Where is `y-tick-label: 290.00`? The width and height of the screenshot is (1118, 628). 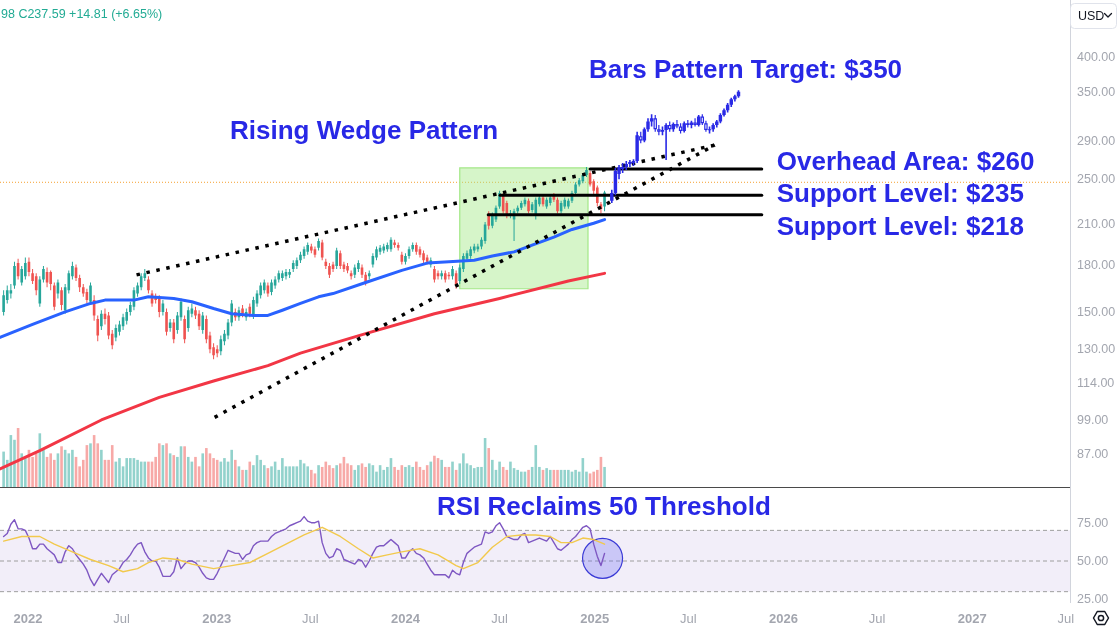 y-tick-label: 290.00 is located at coordinates (1096, 140).